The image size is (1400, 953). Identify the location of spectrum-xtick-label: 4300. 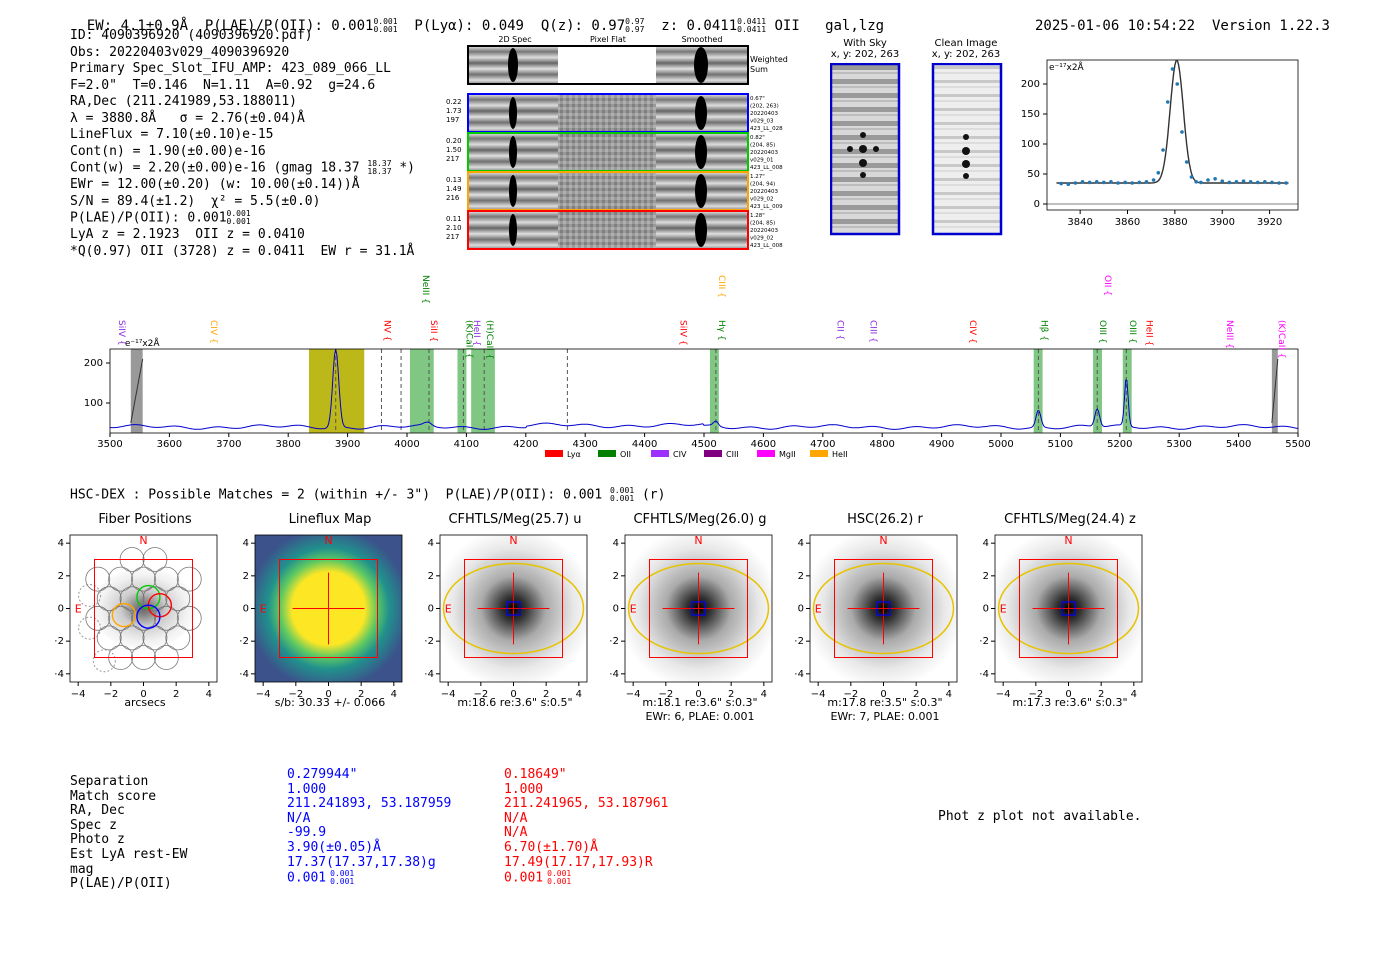
(584, 444).